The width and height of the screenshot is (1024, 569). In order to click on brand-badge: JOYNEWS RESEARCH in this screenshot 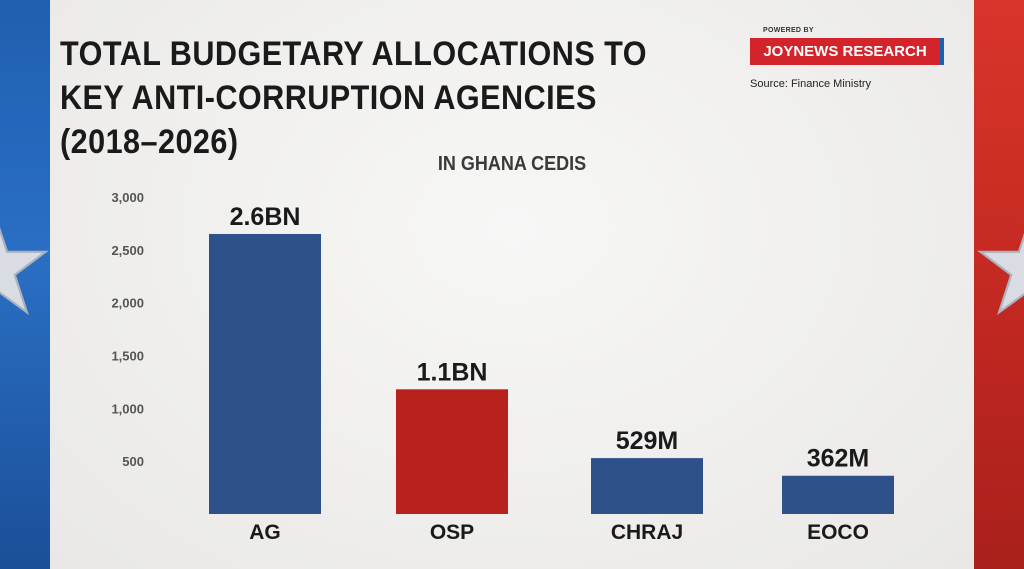, I will do `click(847, 51)`.